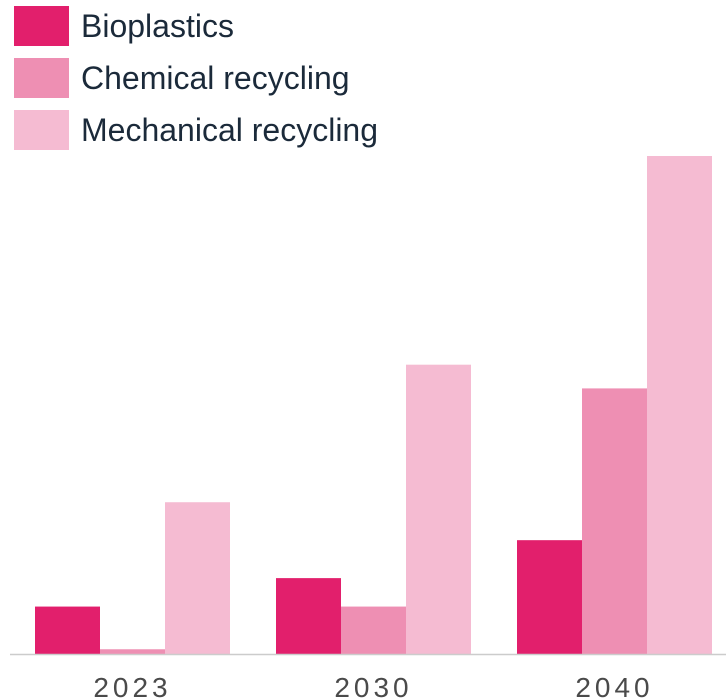 This screenshot has width=726, height=699. What do you see at coordinates (41, 130) in the screenshot?
I see `legend-swatch-mechanical-recycling` at bounding box center [41, 130].